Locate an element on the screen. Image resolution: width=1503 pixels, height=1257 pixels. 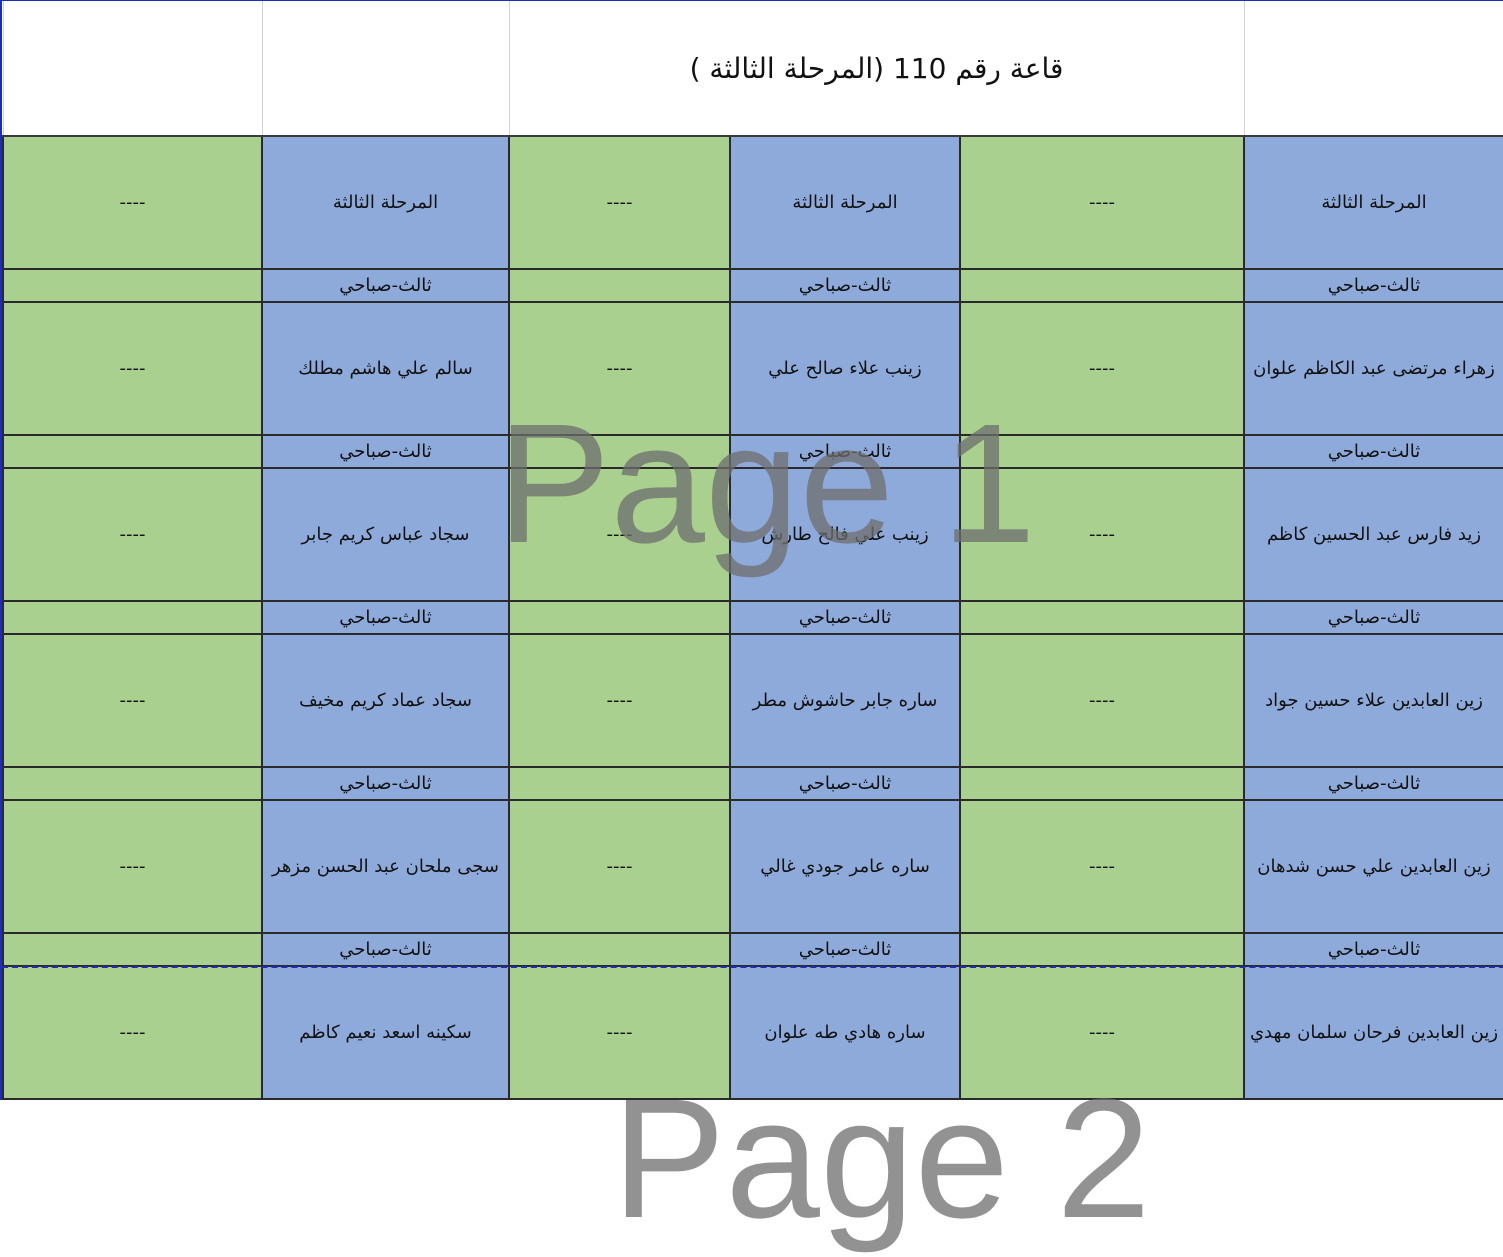
student-name-cell: زين العابدين علاء حسين جواد is located at coordinates (1373, 700).